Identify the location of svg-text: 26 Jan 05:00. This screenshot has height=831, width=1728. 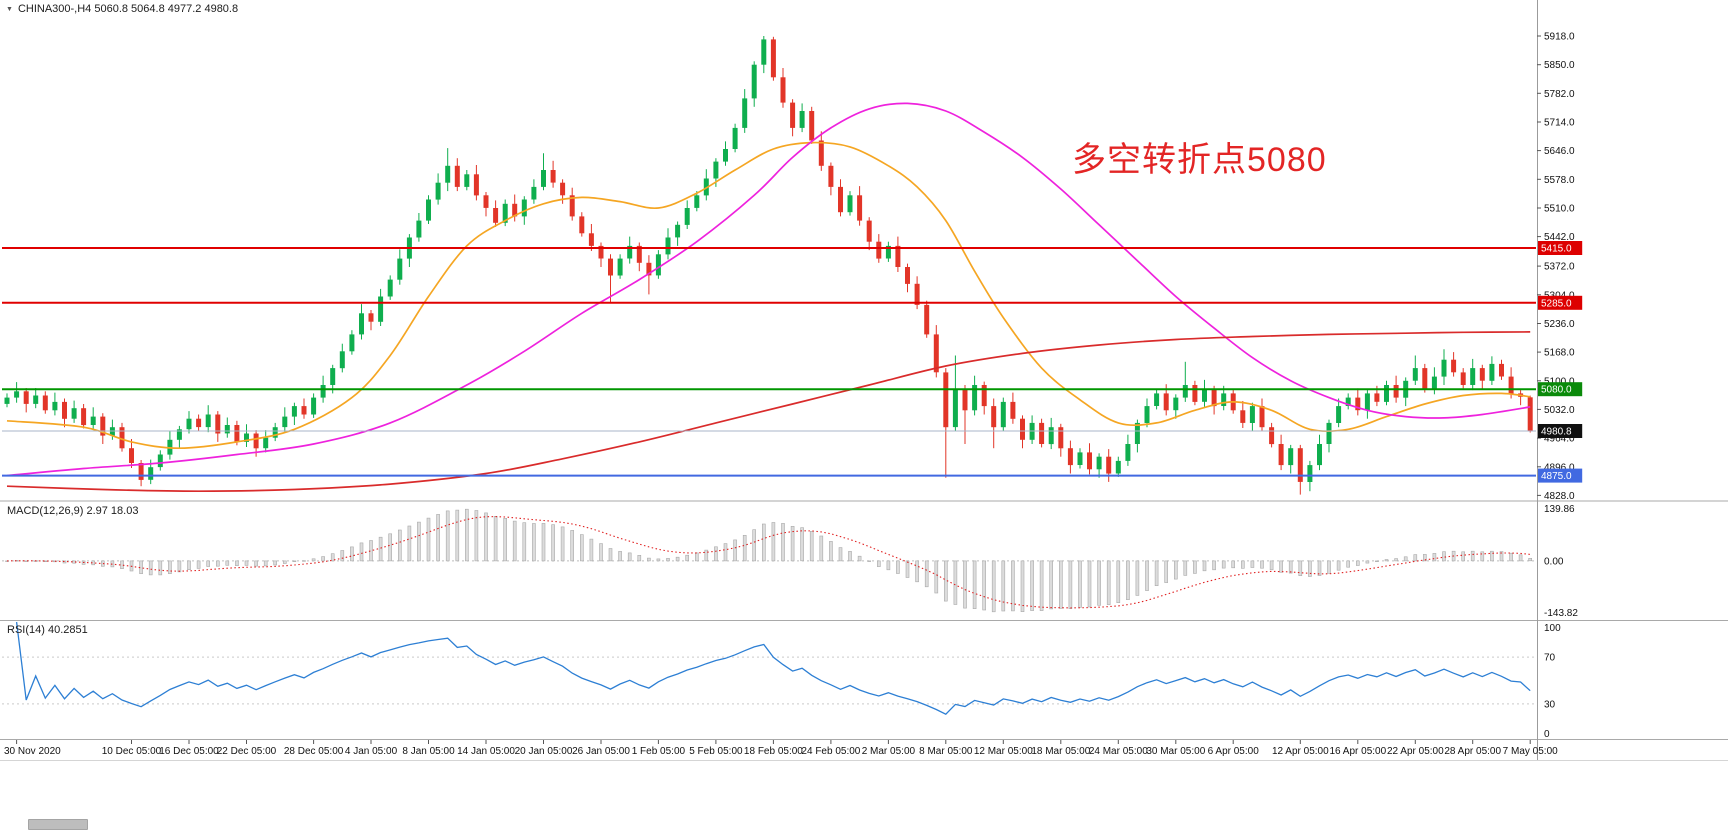
(601, 751).